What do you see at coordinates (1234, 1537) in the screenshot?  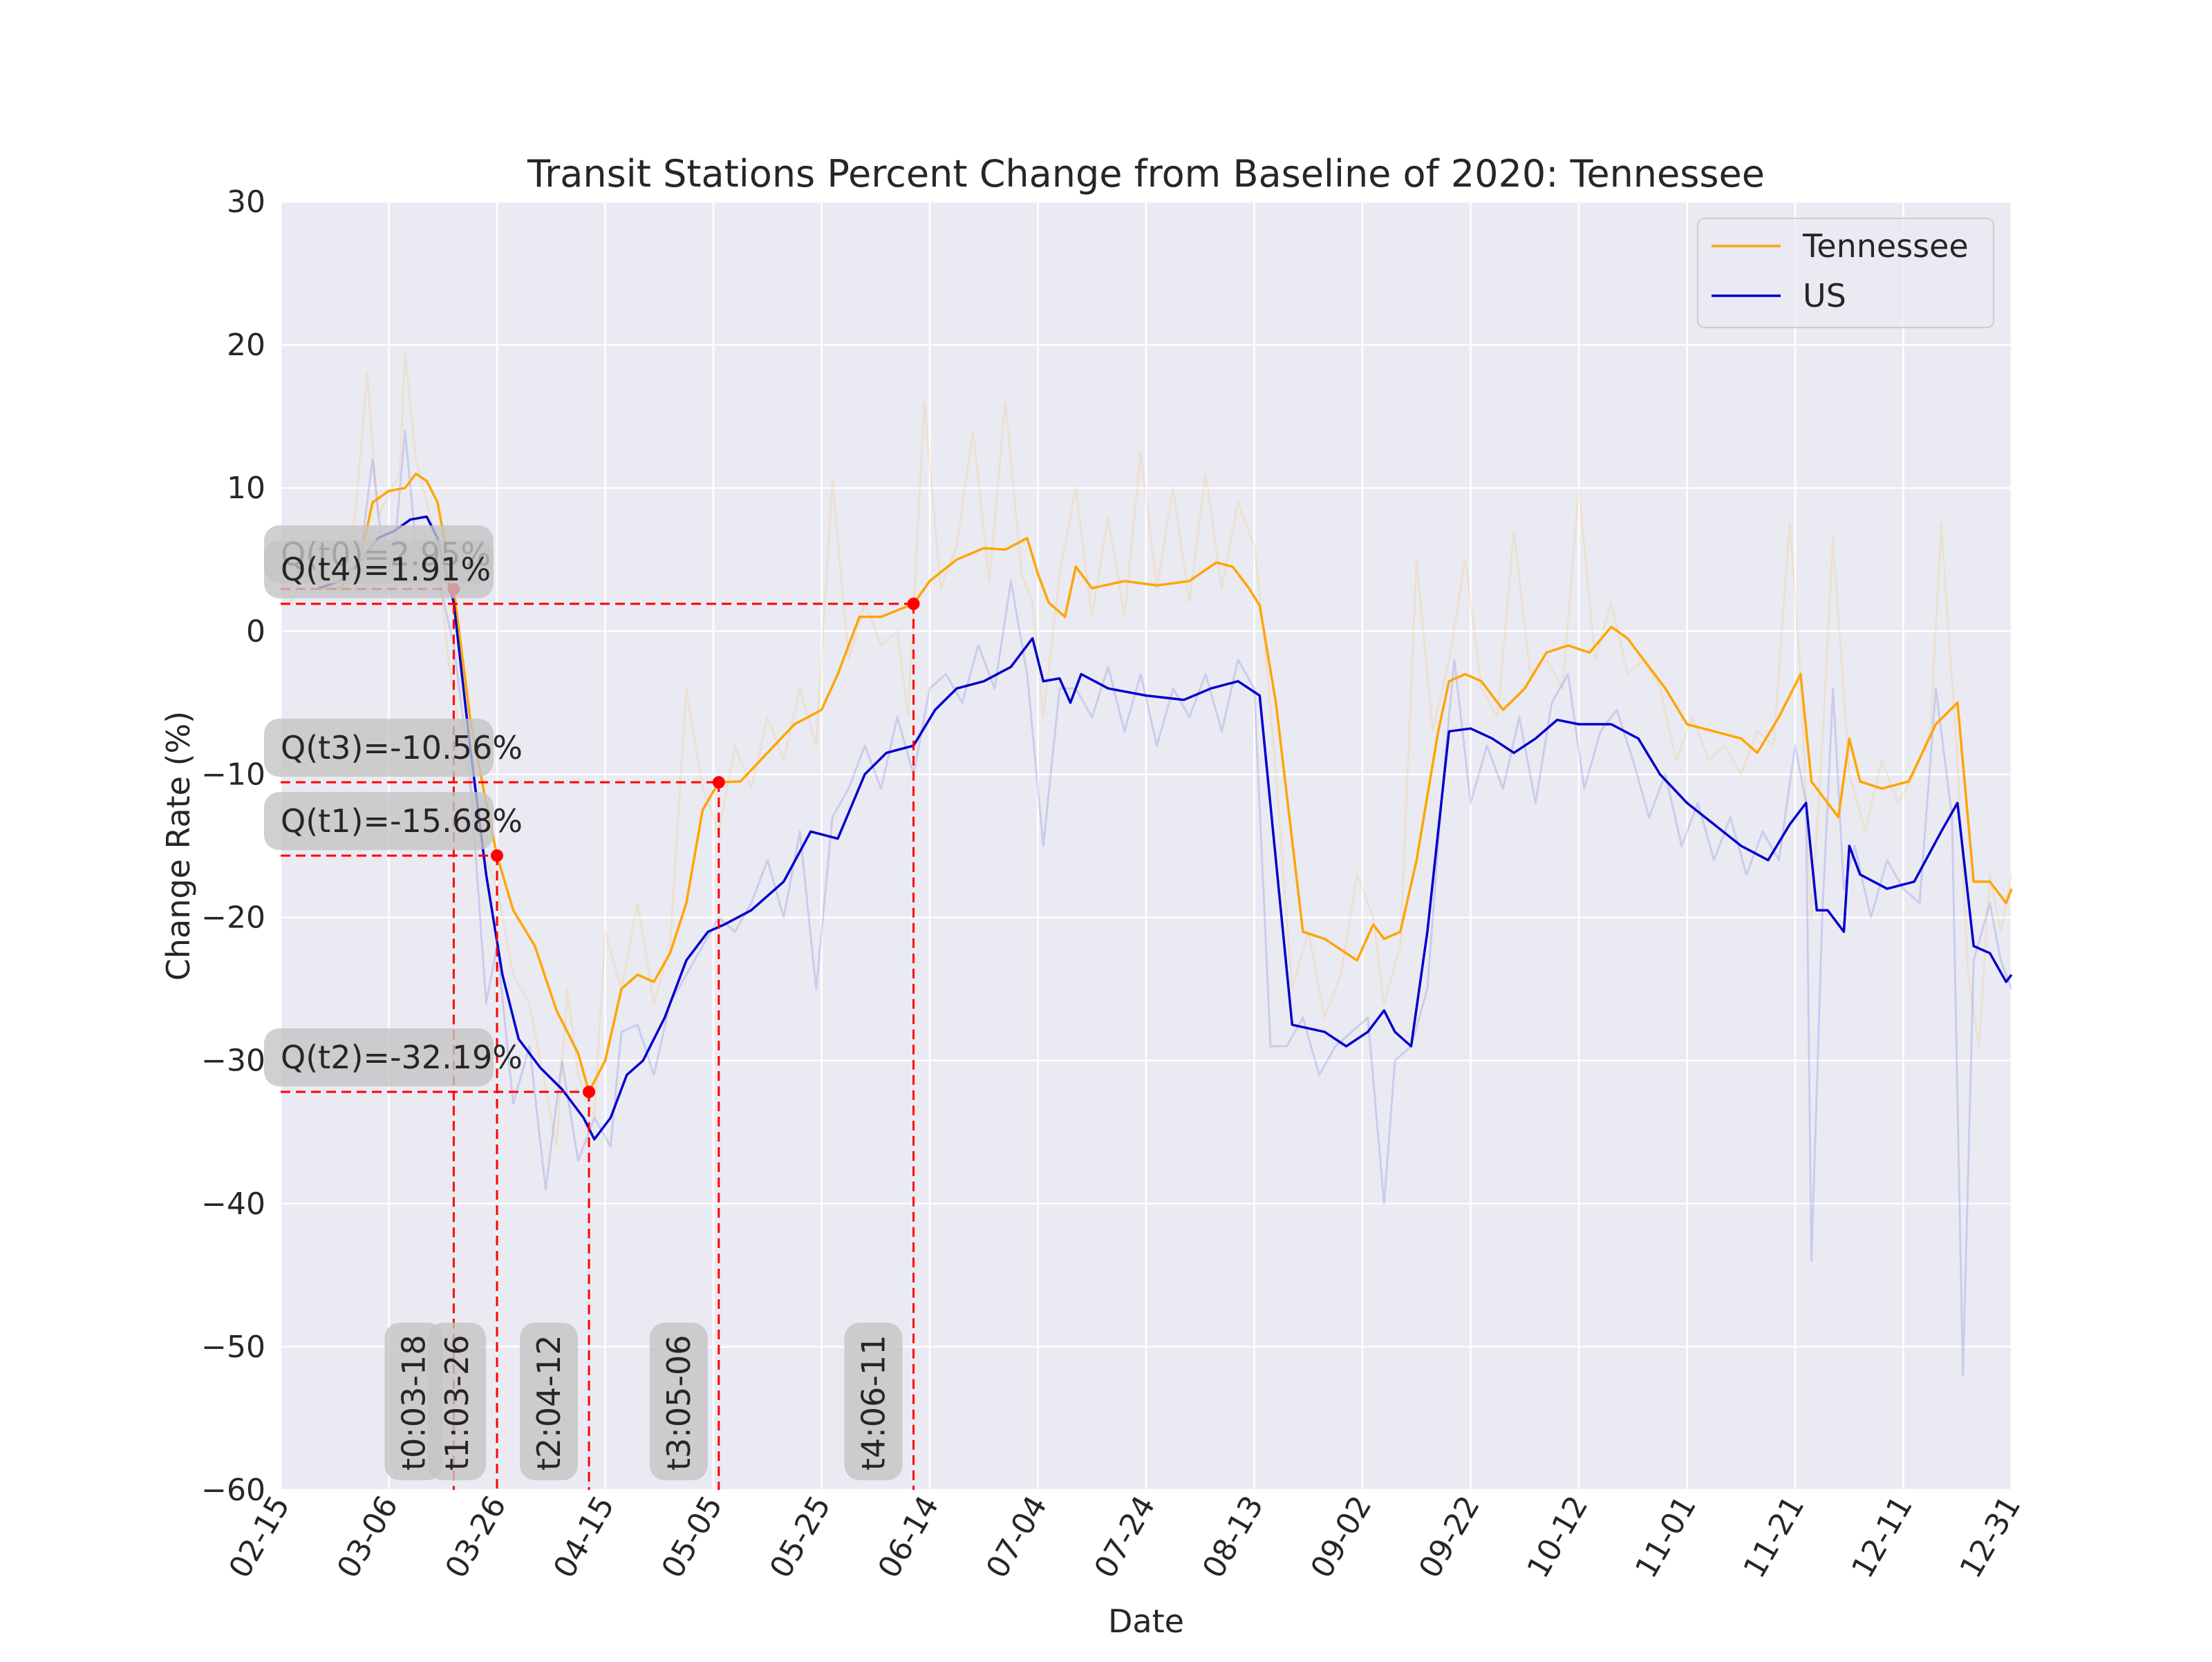 I see `x-tick-label: 08-13` at bounding box center [1234, 1537].